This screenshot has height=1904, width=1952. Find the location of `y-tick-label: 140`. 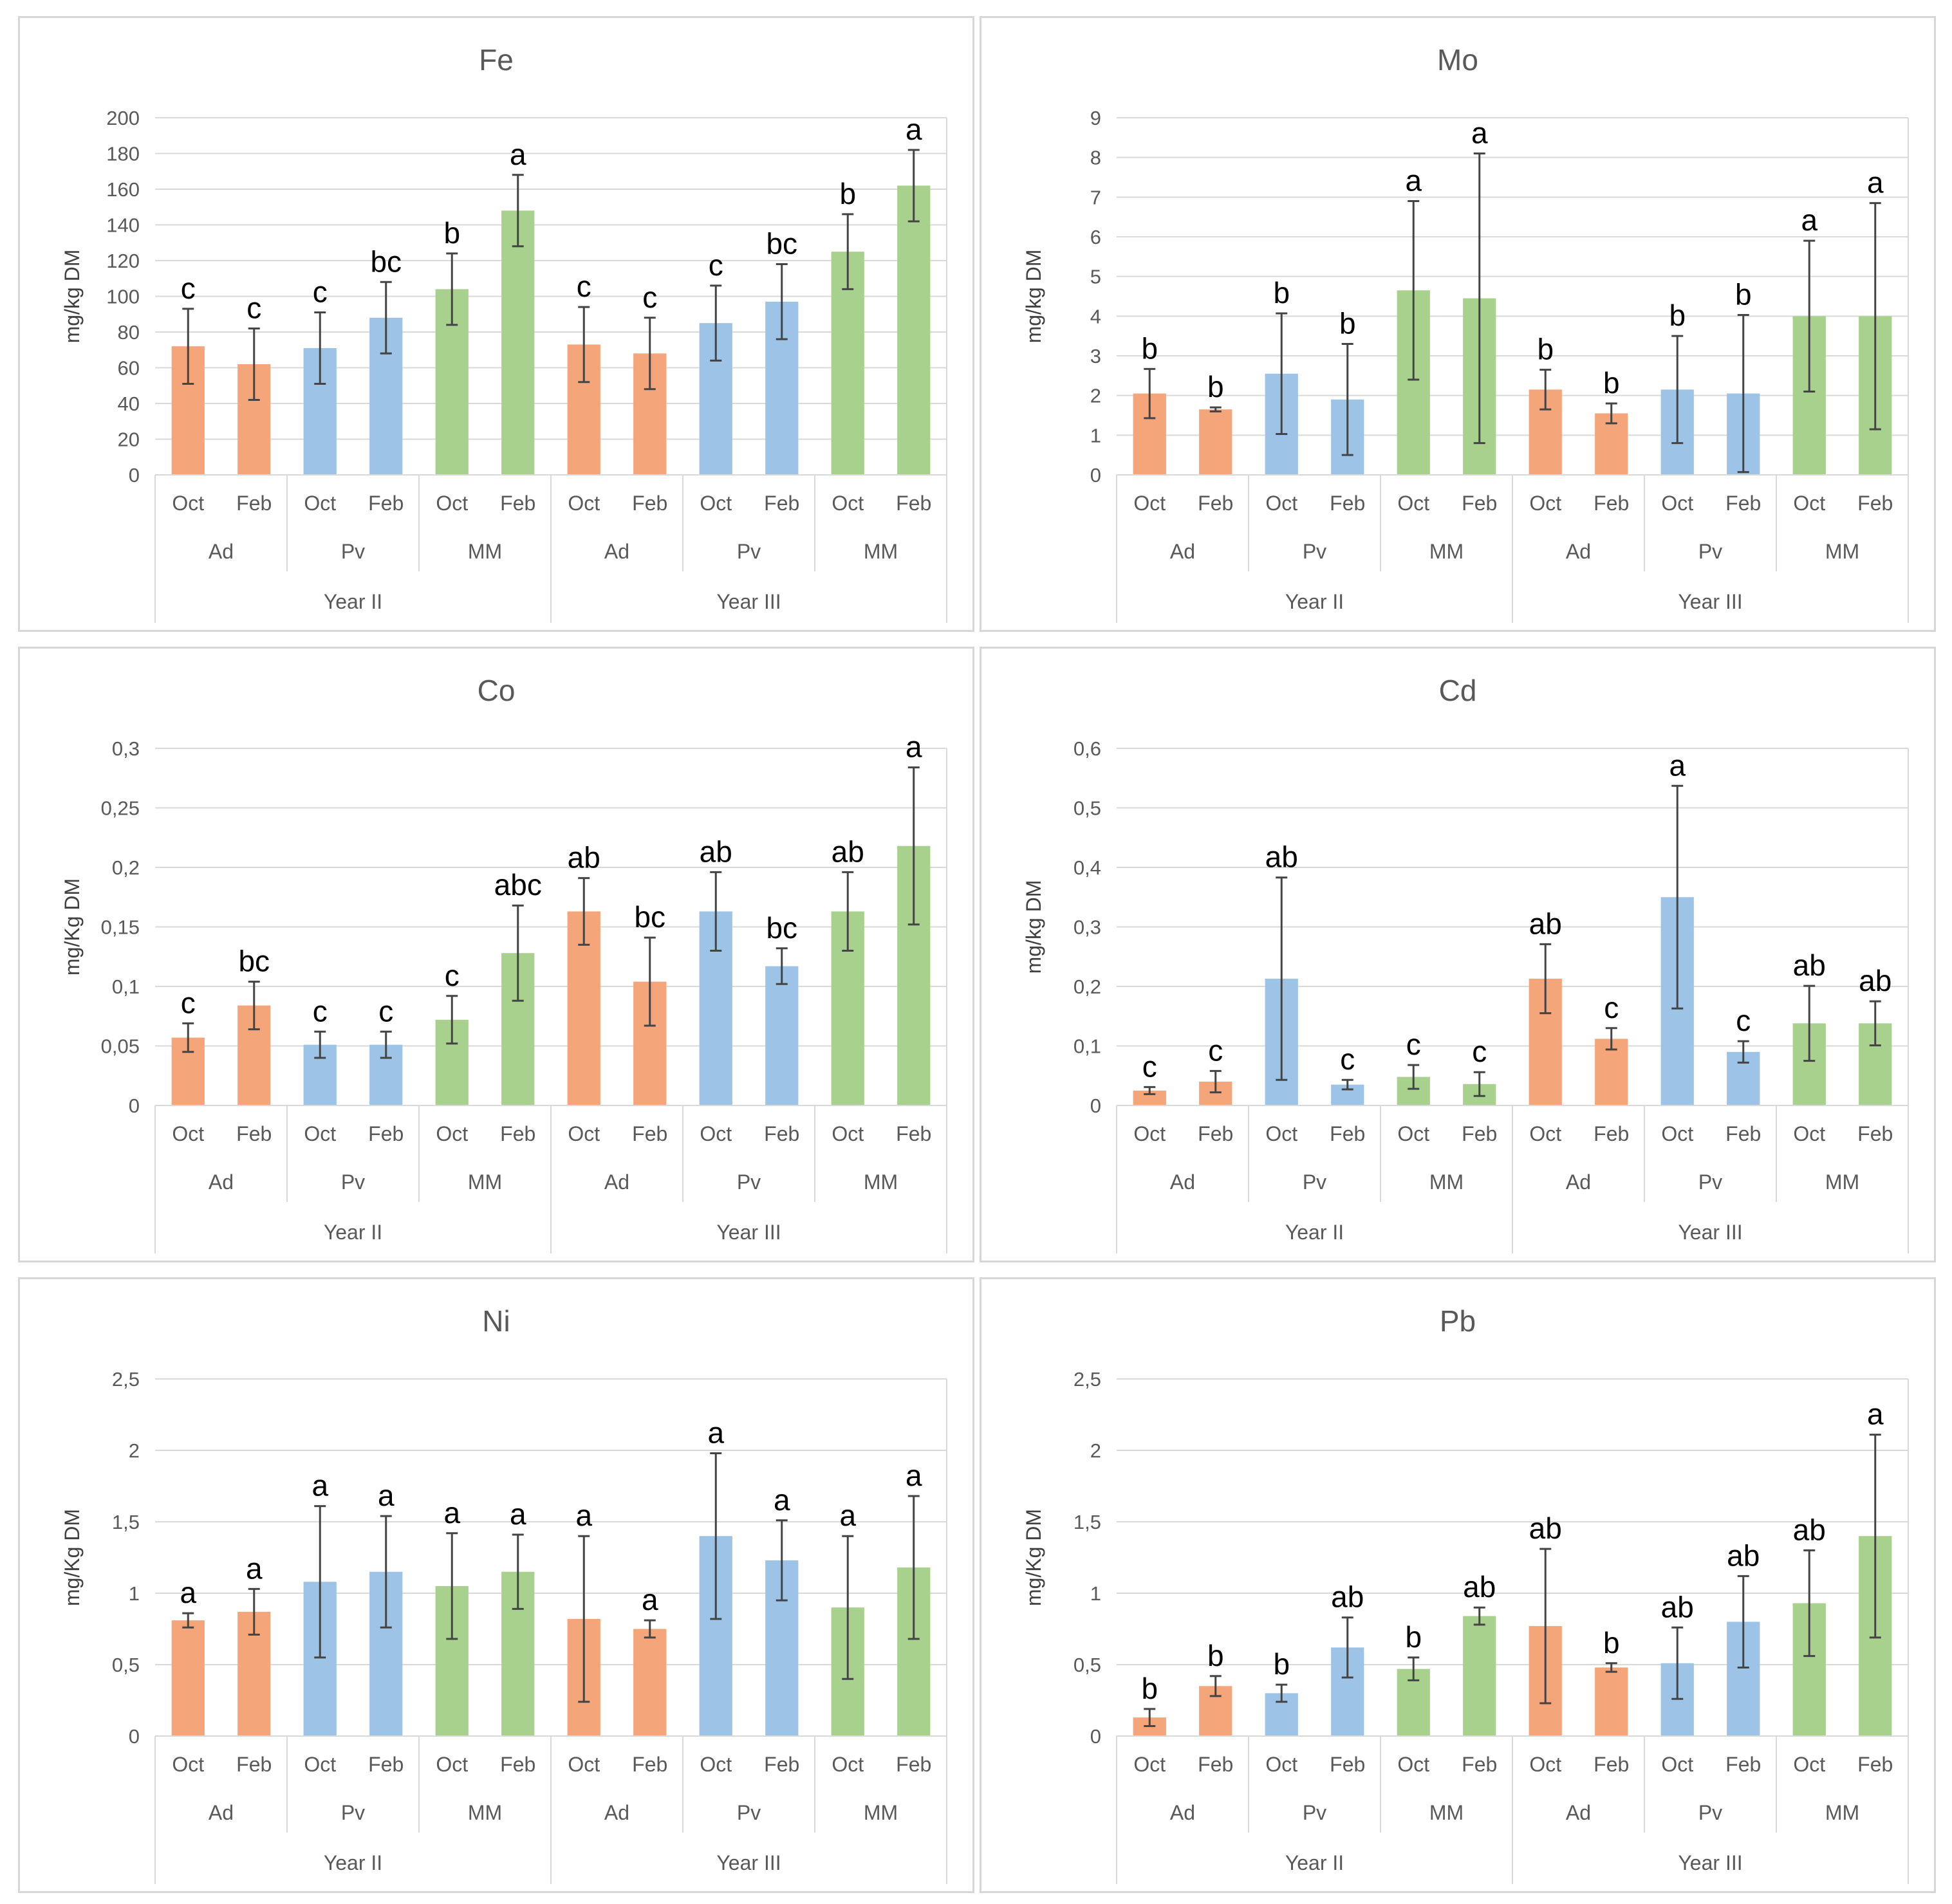

y-tick-label: 140 is located at coordinates (123, 226).